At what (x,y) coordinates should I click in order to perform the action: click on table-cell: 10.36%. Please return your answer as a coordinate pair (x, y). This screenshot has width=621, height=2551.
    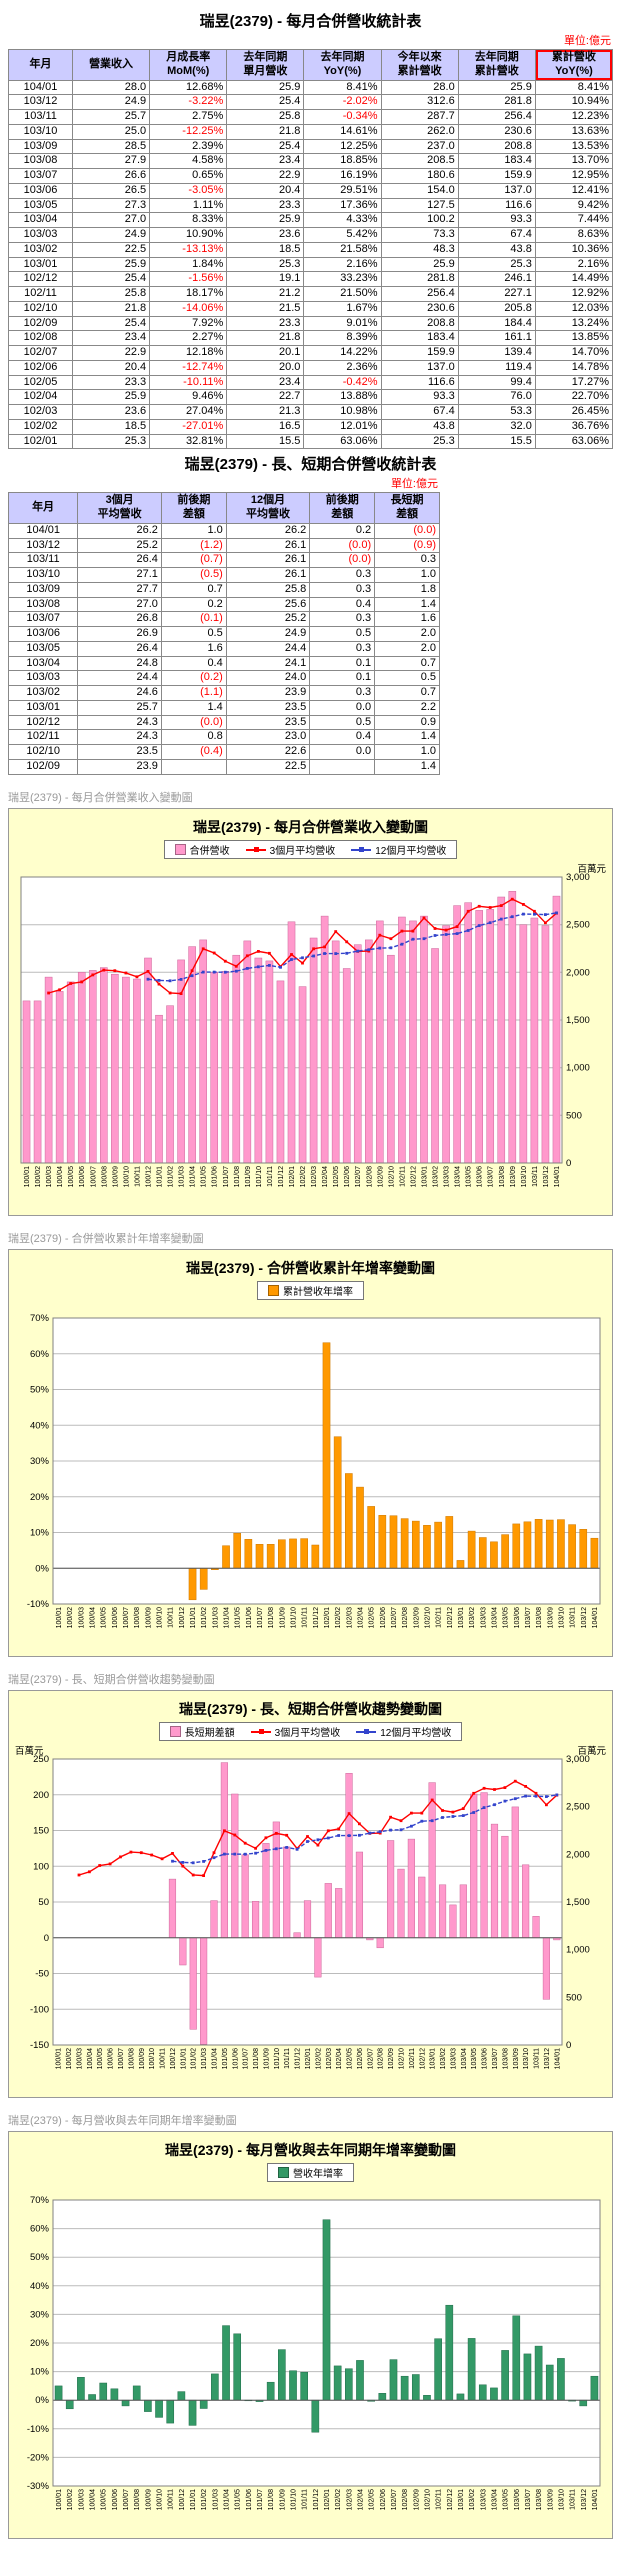
    Looking at the image, I should click on (574, 249).